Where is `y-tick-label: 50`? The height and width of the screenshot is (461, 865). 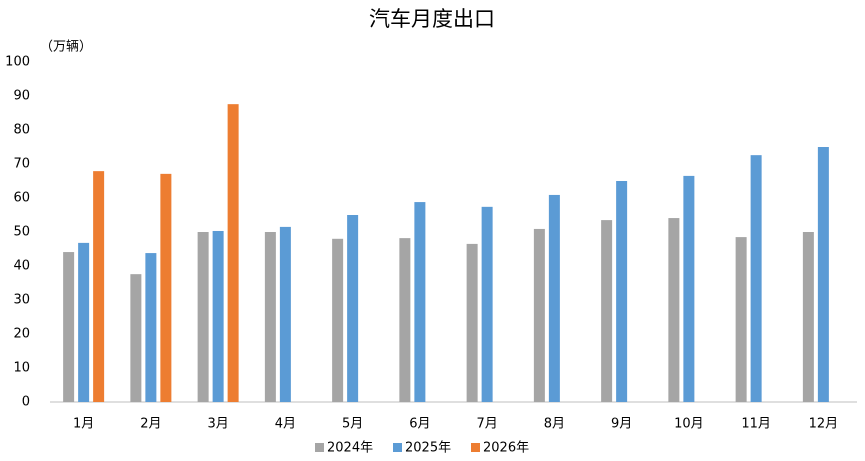 y-tick-label: 50 is located at coordinates (21, 232).